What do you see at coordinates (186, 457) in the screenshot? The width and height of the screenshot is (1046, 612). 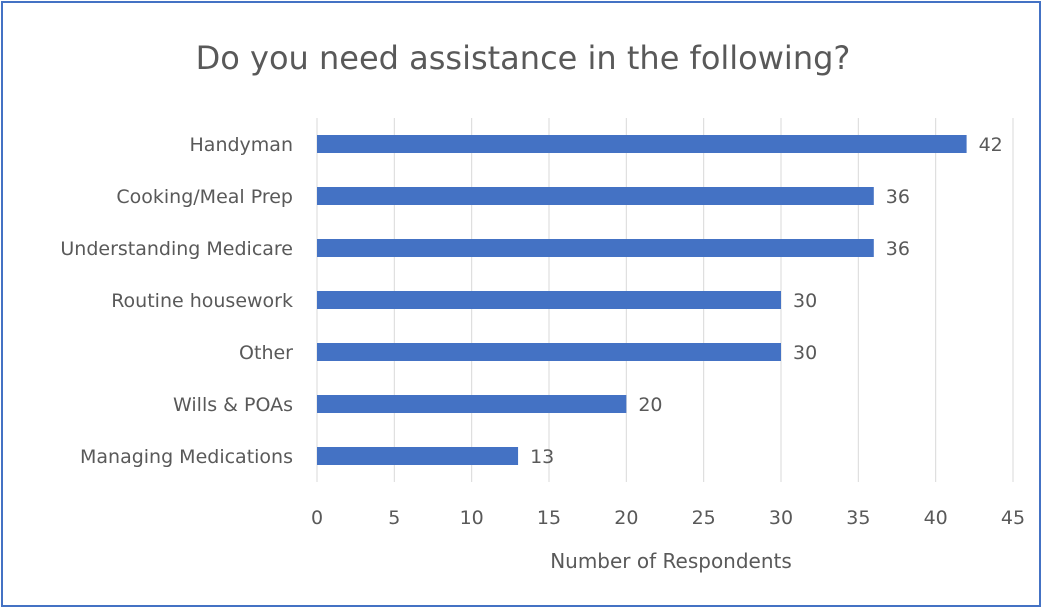 I see `category-label: Managing Medications` at bounding box center [186, 457].